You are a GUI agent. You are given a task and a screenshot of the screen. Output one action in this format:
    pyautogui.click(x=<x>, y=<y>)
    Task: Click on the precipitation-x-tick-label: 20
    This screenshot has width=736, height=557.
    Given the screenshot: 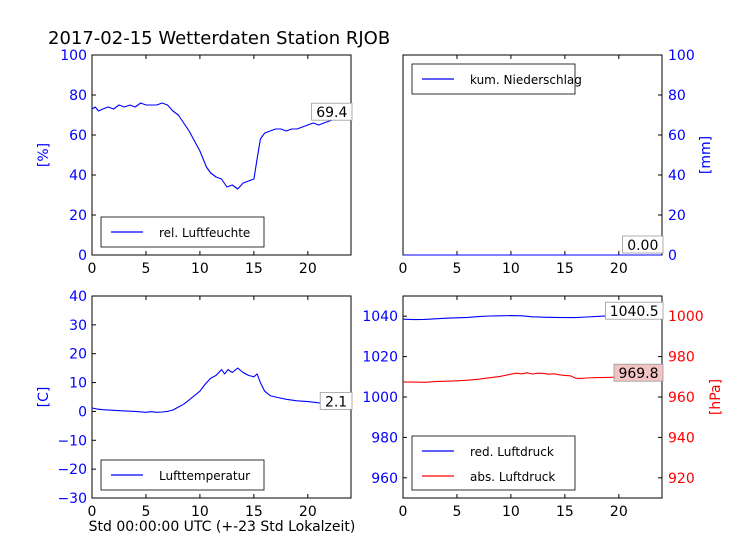 What is the action you would take?
    pyautogui.click(x=619, y=269)
    